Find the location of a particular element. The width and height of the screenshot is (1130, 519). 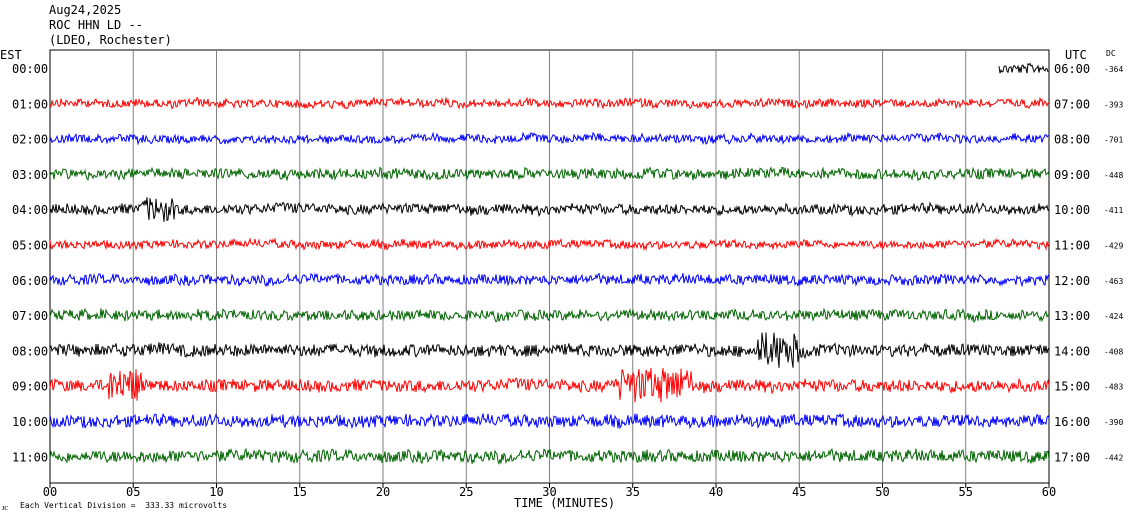

utc-hour-label: 13:00 is located at coordinates (1072, 316).